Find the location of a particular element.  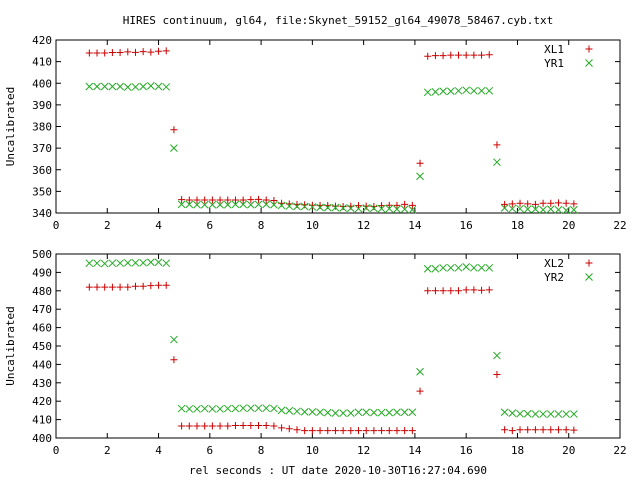

y-tick-label: 470 is located at coordinates (42, 309).